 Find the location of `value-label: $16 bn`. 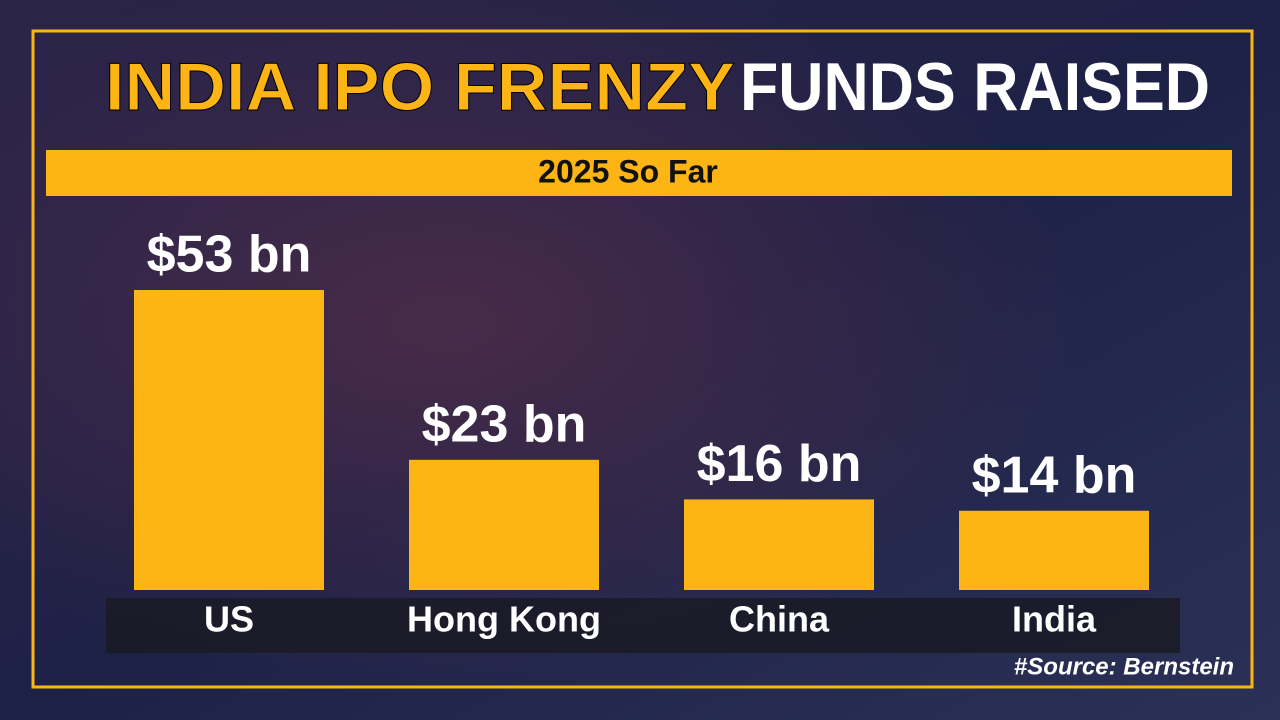

value-label: $16 bn is located at coordinates (779, 464).